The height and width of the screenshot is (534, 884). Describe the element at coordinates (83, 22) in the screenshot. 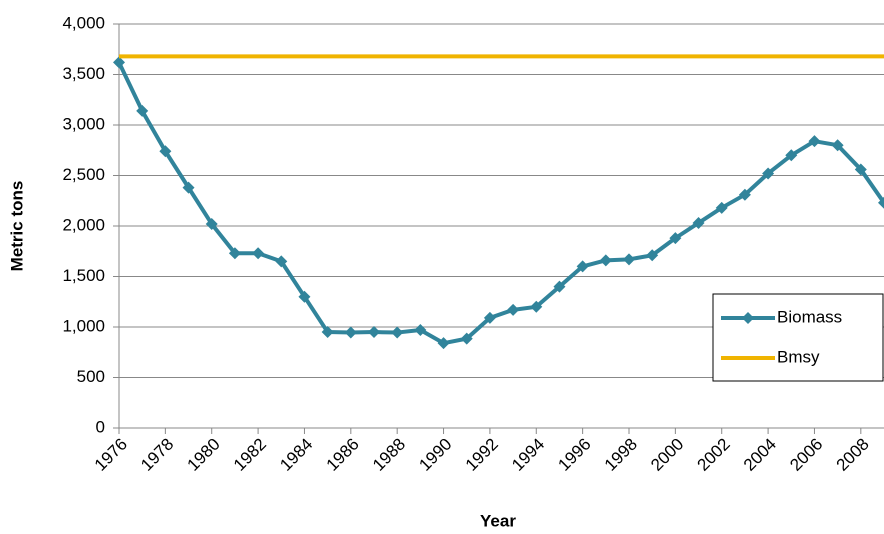

I see `y-tick-label: 4,000` at that location.